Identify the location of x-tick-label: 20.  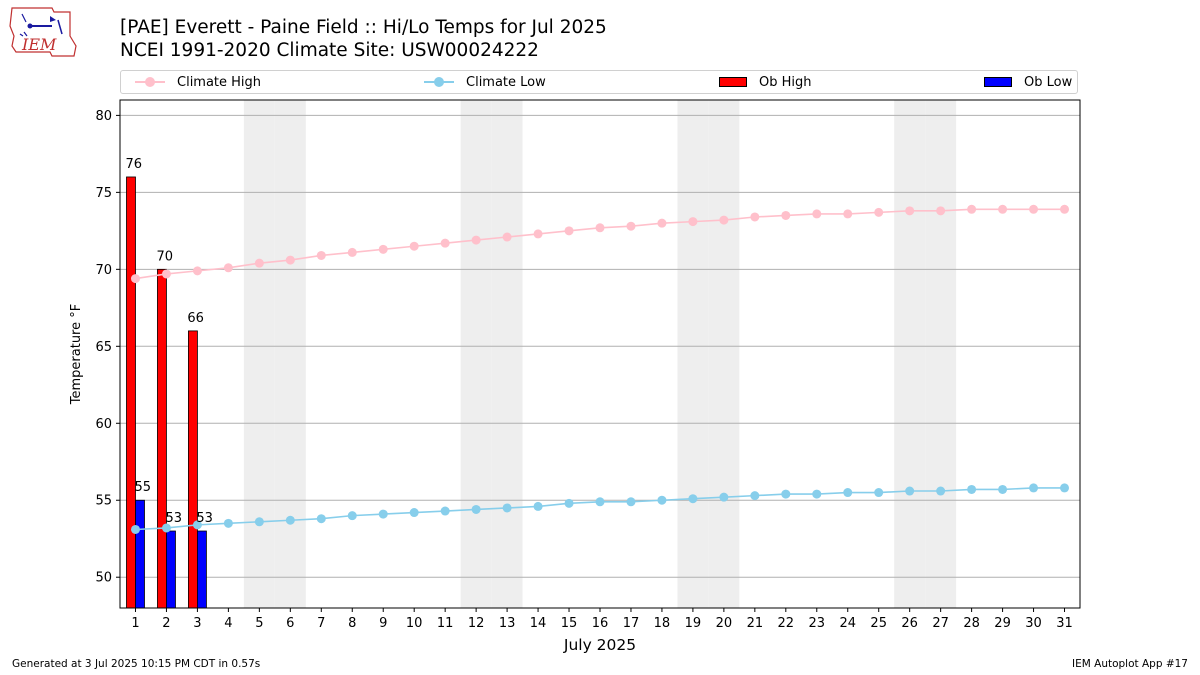
(724, 623).